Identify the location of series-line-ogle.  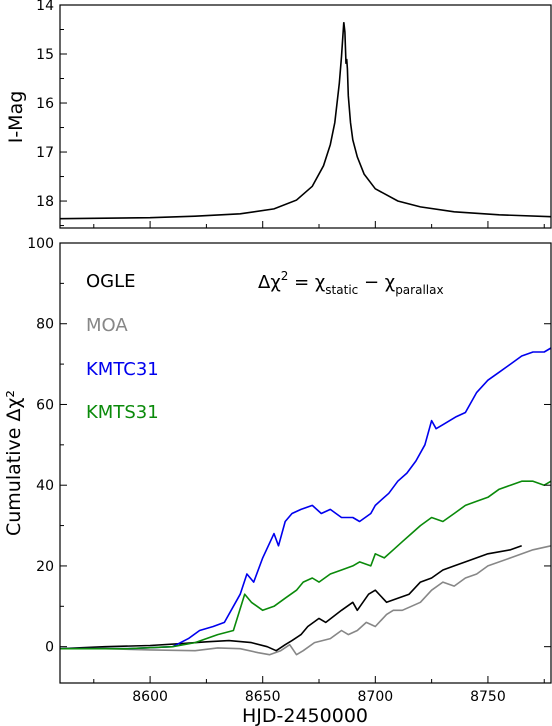
(290, 598).